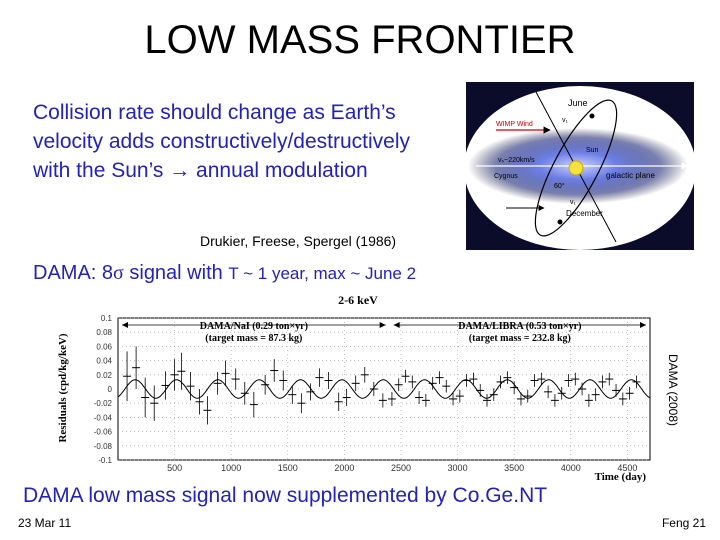 Image resolution: width=720 pixels, height=540 pixels. I want to click on sun-icon, so click(576, 168).